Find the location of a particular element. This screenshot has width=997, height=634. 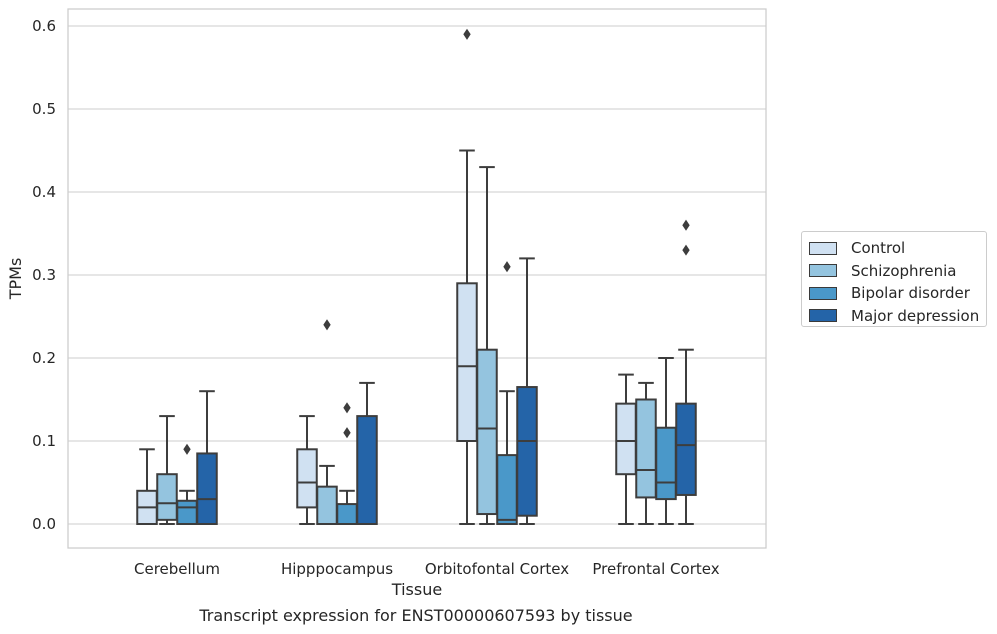

legend-label-major-depression: Major depression is located at coordinates (915, 315).